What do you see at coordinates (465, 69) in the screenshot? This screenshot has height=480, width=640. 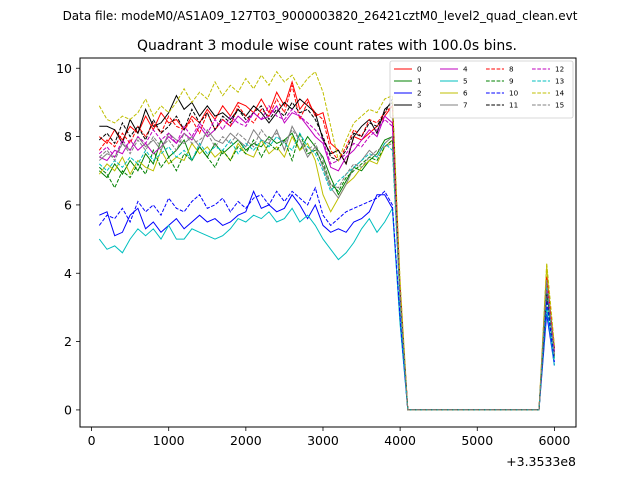 I see `legend-label-4: 4` at bounding box center [465, 69].